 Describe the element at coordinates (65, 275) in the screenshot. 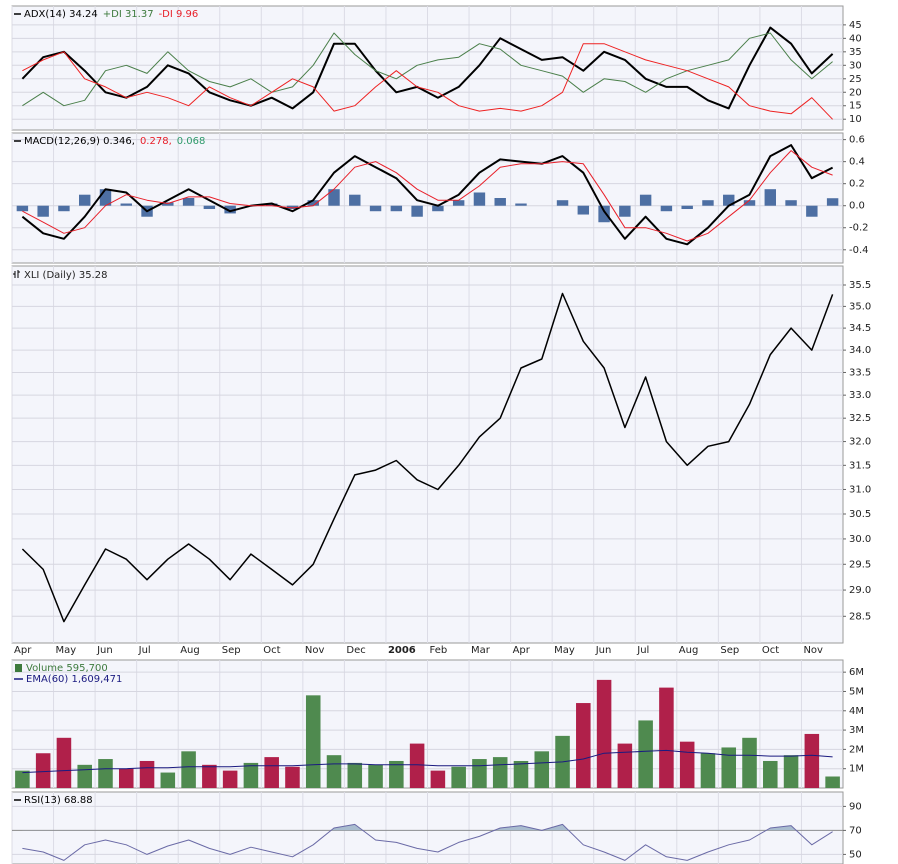

I see `chart-title: XLI (Daily) 35.28` at that location.